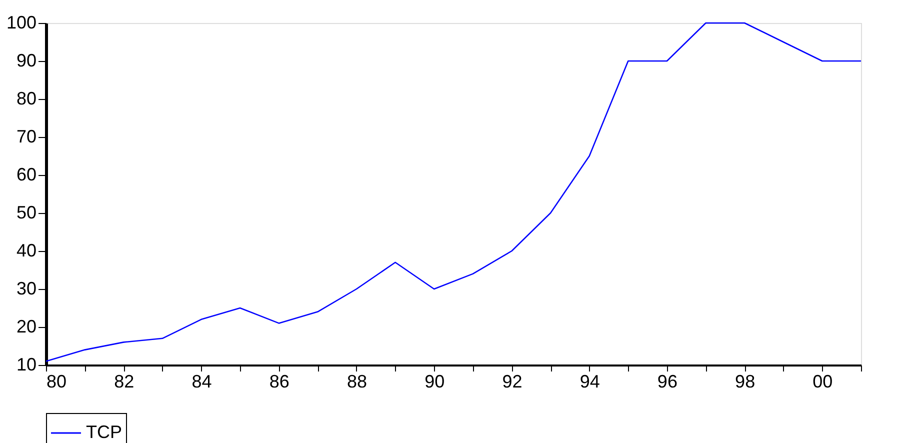 The height and width of the screenshot is (443, 904). What do you see at coordinates (26, 250) in the screenshot?
I see `y-tick-label: 40` at bounding box center [26, 250].